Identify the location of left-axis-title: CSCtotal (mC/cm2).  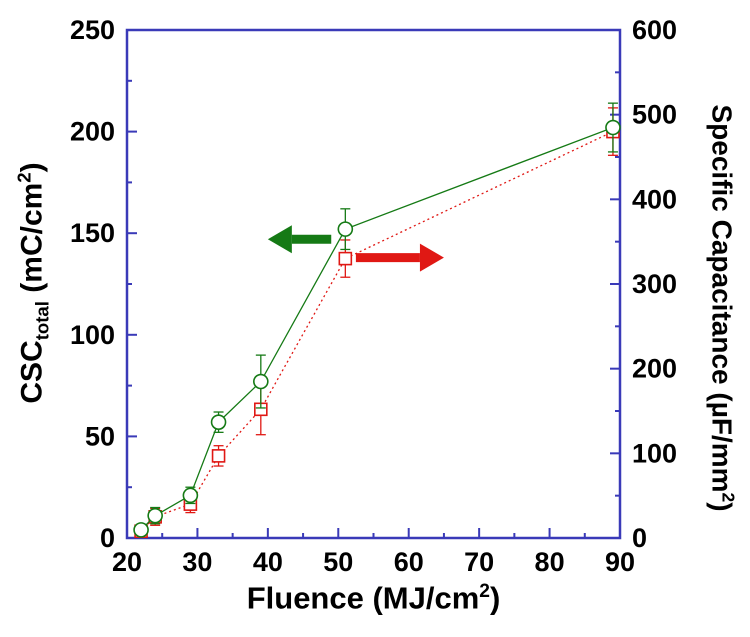
(33, 283).